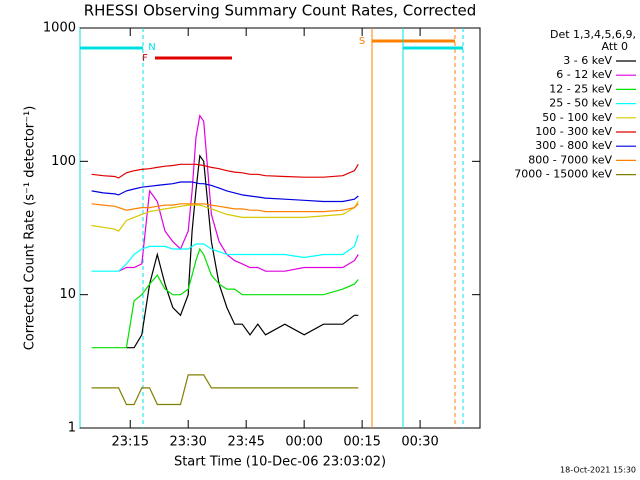 Image resolution: width=640 pixels, height=480 pixels. What do you see at coordinates (280, 462) in the screenshot?
I see `x-axis-label: Start Time (10-Dec-06 23:03:02)` at bounding box center [280, 462].